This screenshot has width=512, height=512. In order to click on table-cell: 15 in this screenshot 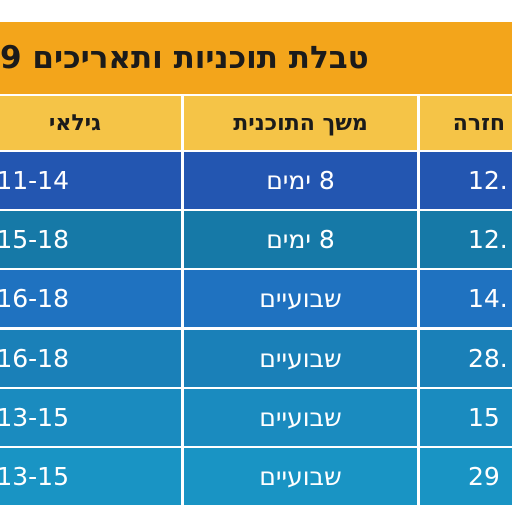, I will do `click(466, 417)`.